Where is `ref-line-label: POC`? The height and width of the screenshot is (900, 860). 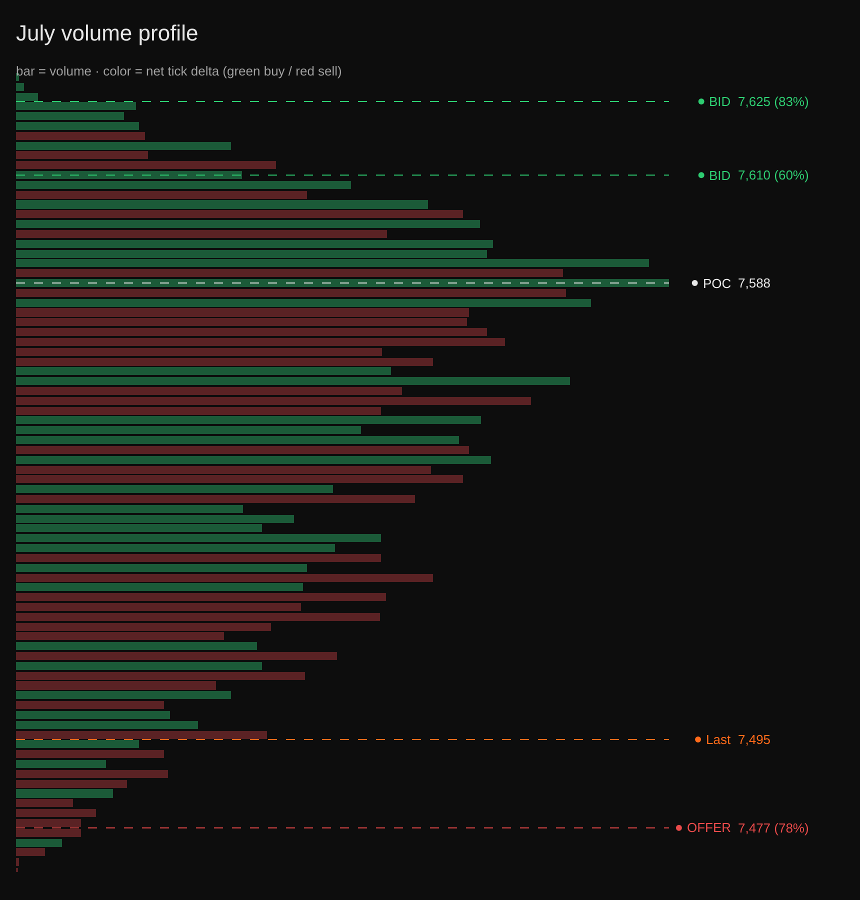 ref-line-label: POC is located at coordinates (717, 283).